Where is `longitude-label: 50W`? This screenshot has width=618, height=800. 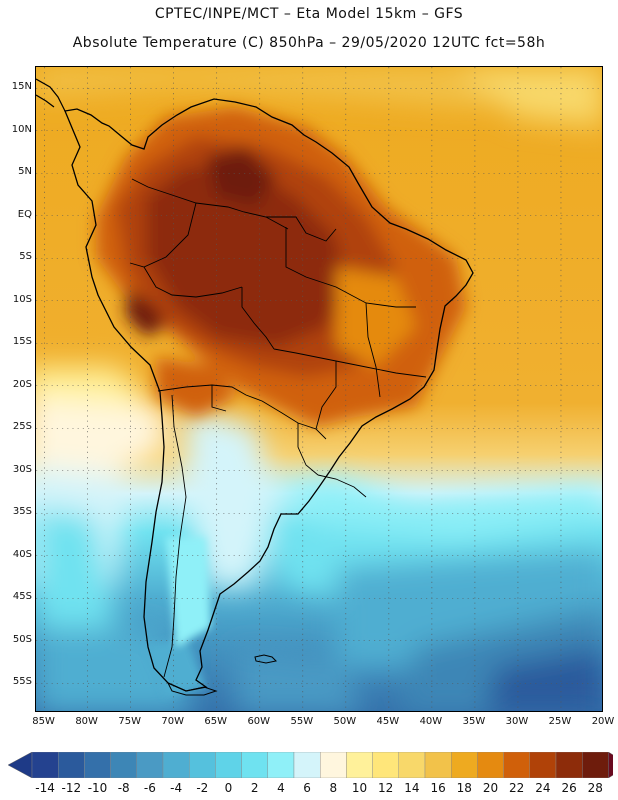 longitude-label: 50W is located at coordinates (345, 721).